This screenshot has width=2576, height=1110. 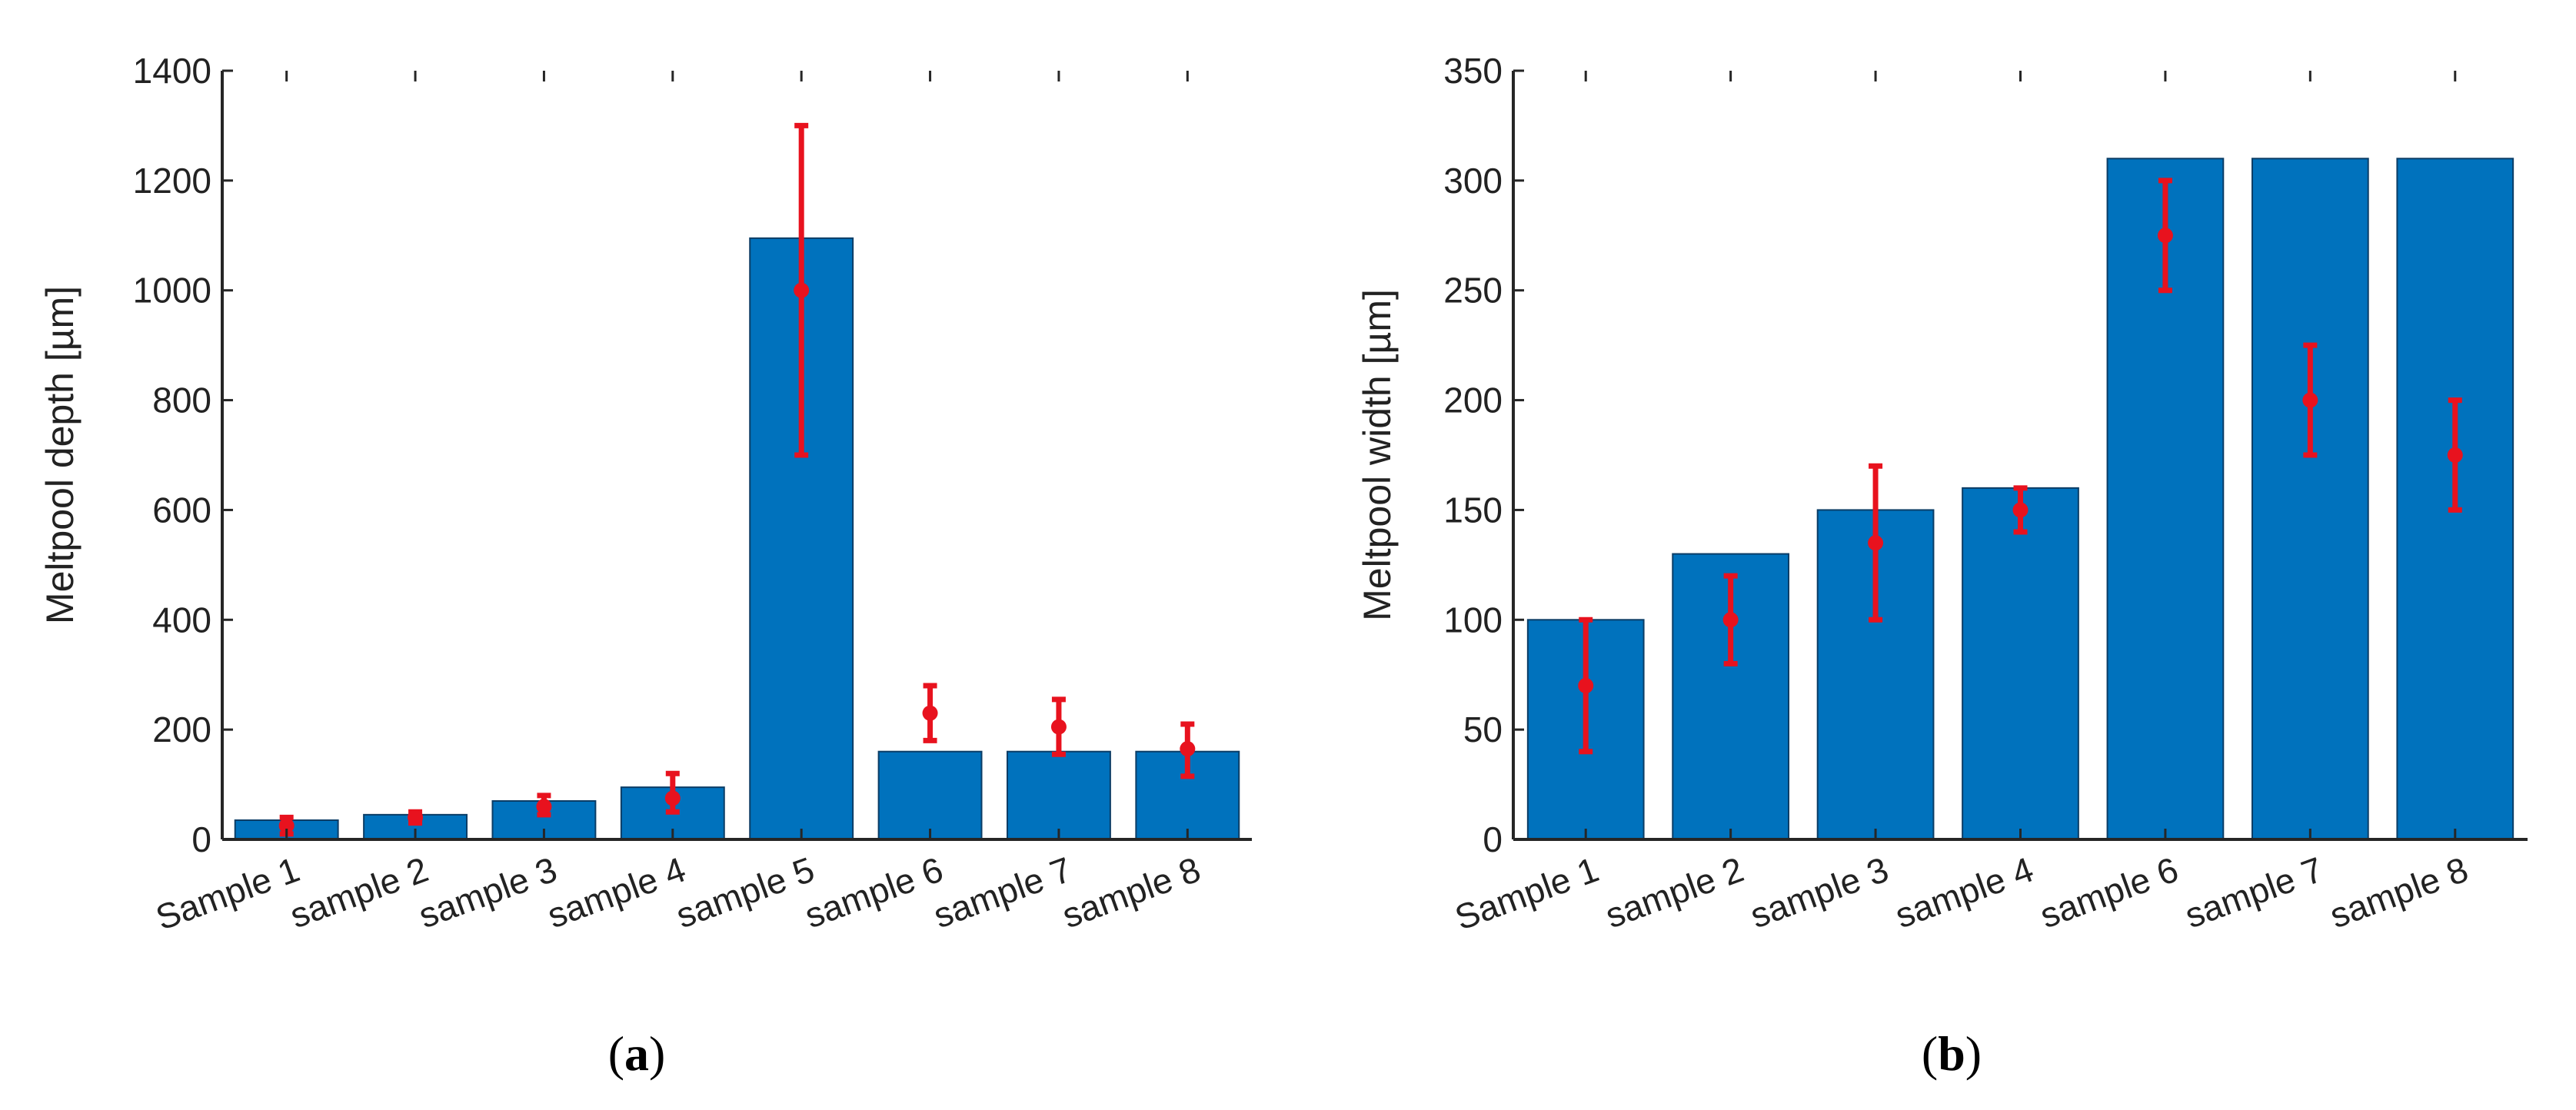 I want to click on y-tick-label: 400, so click(x=181, y=620).